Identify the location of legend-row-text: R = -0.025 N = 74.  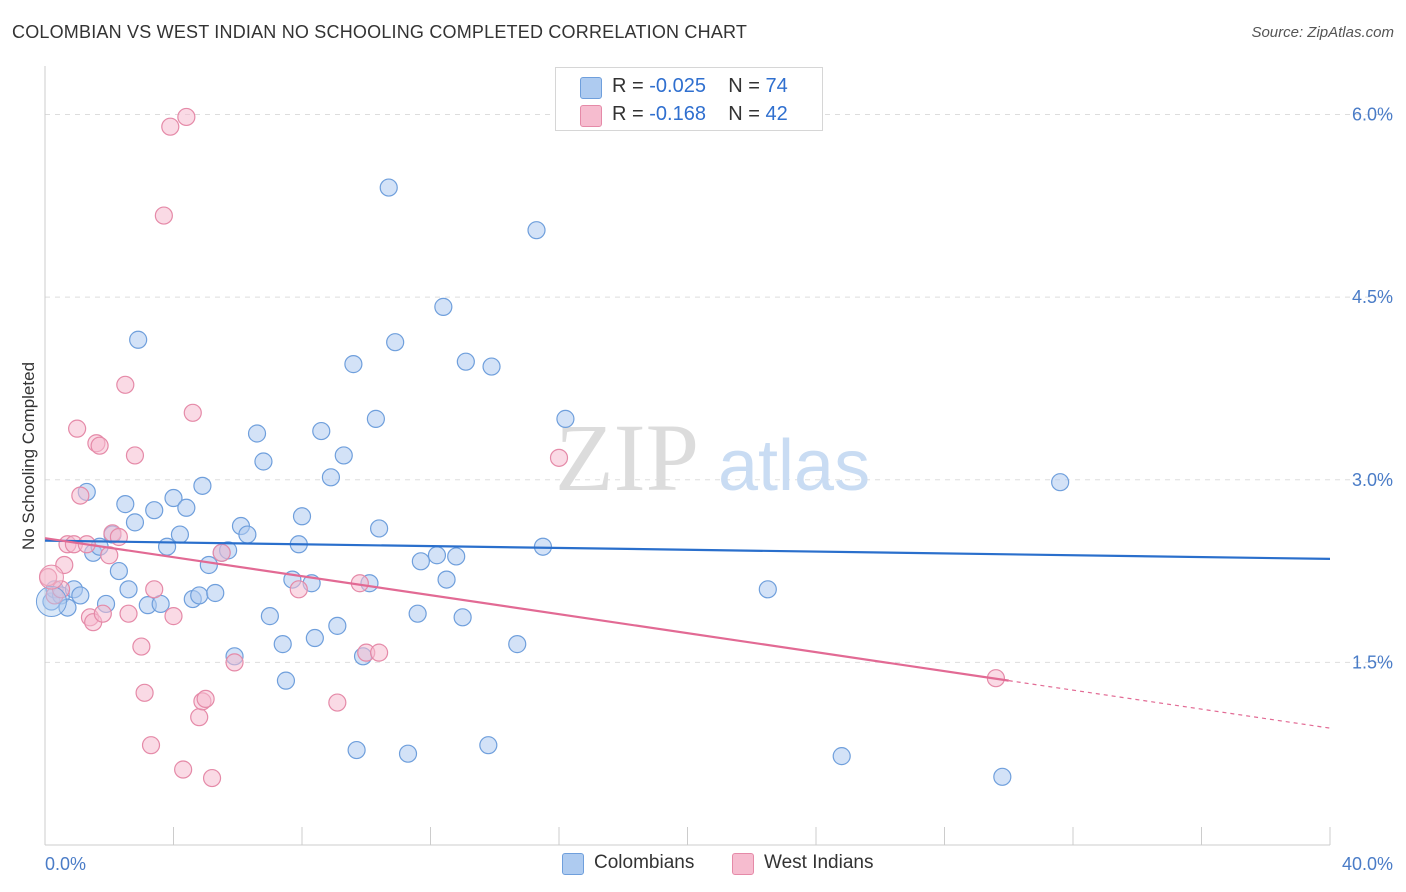
(700, 86).